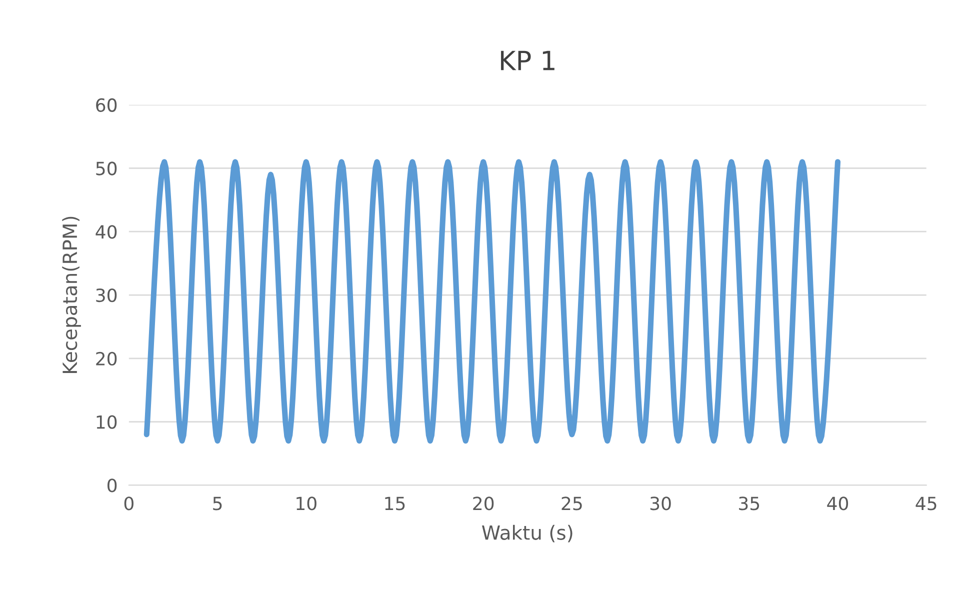 Image resolution: width=955 pixels, height=599 pixels. I want to click on y-tick-label: 50, so click(106, 169).